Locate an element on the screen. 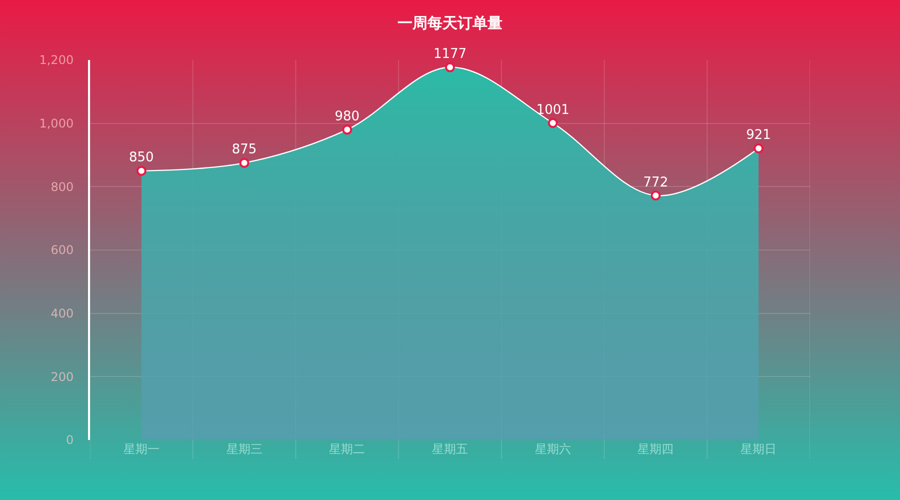 This screenshot has height=500, width=900. y-tick-label: 1,000 is located at coordinates (56, 123).